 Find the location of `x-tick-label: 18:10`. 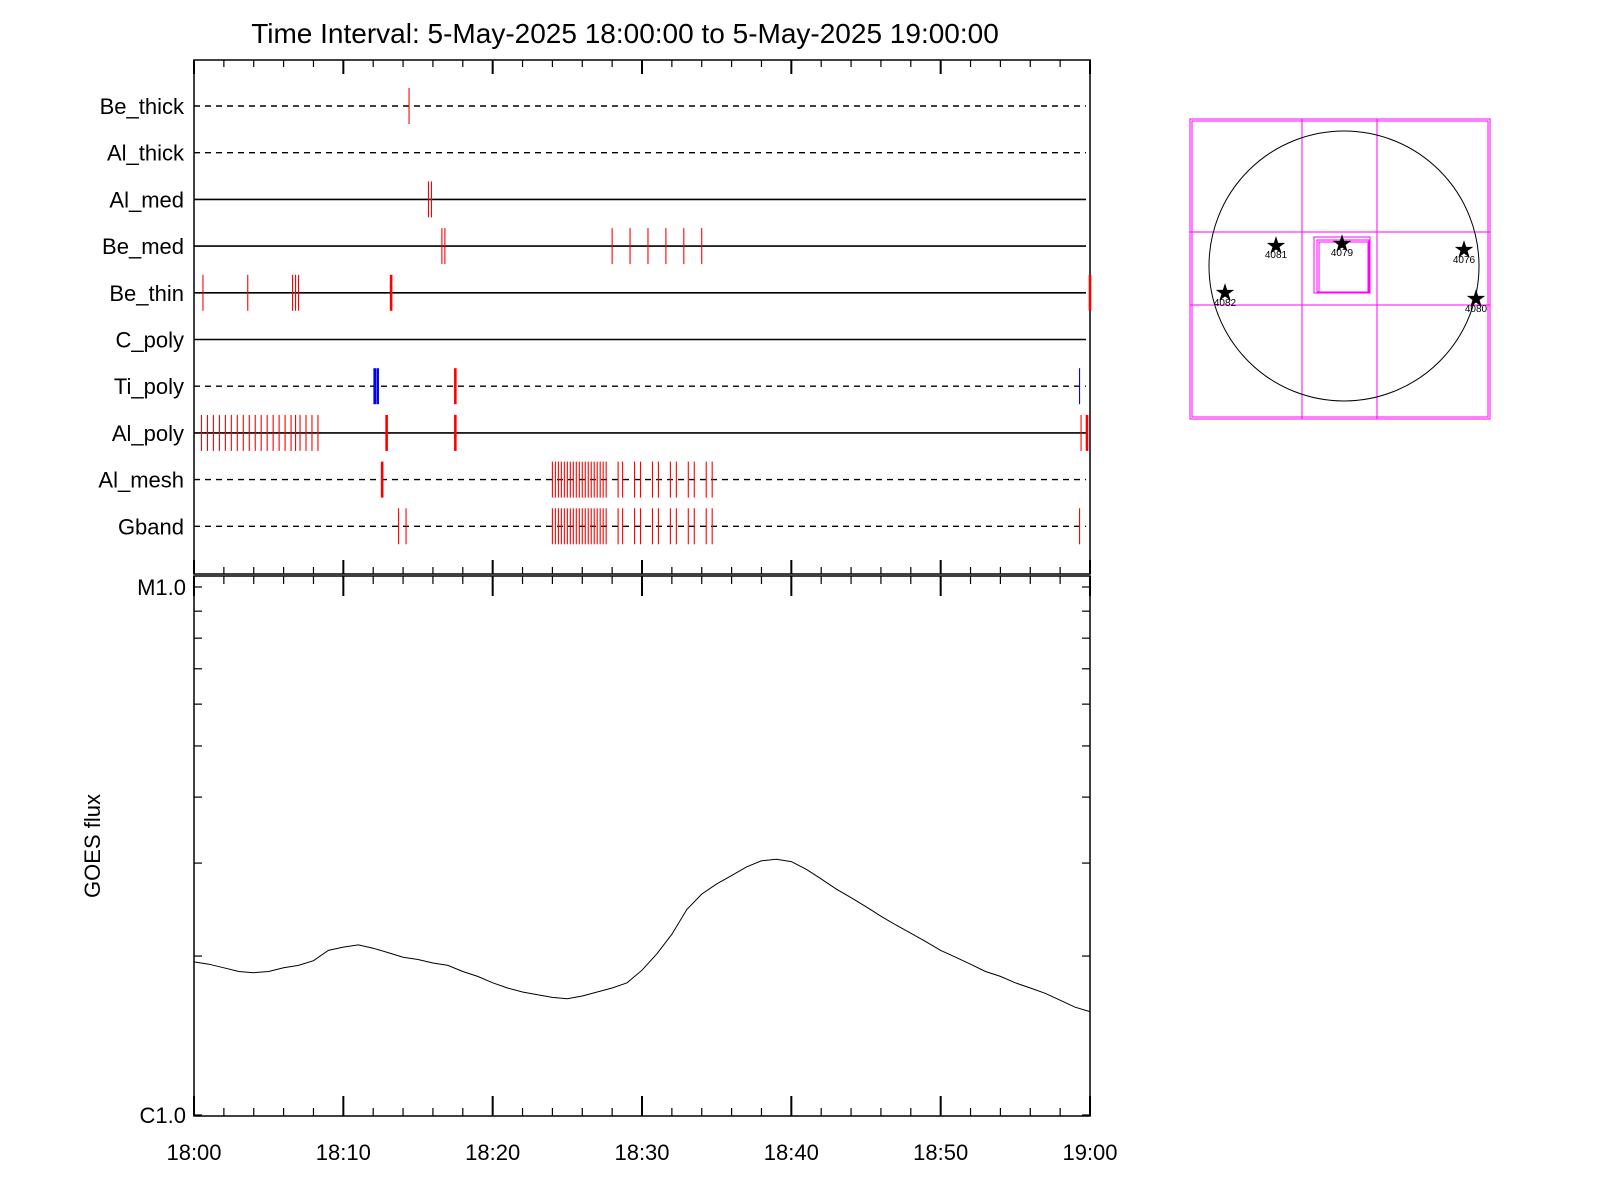

x-tick-label: 18:10 is located at coordinates (343, 1152).